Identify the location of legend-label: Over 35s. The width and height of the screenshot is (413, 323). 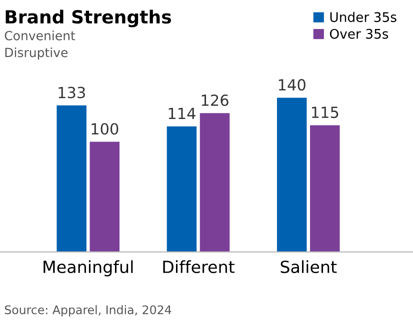
(359, 33).